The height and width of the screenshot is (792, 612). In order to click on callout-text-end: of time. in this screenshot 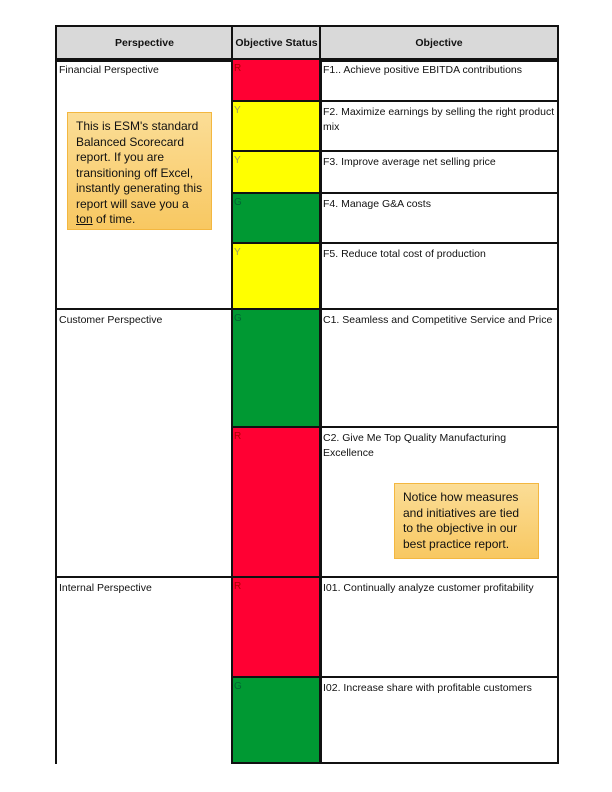, I will do `click(114, 219)`.